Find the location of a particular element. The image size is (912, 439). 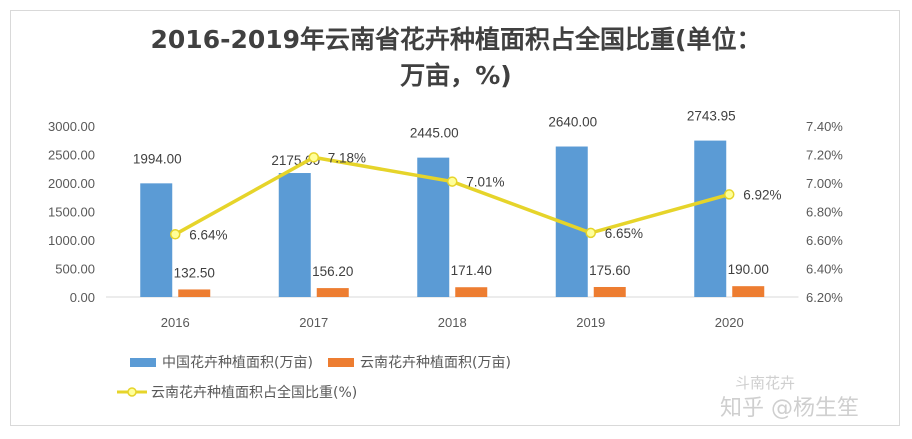

data-label-china: 2640.00 is located at coordinates (572, 122).